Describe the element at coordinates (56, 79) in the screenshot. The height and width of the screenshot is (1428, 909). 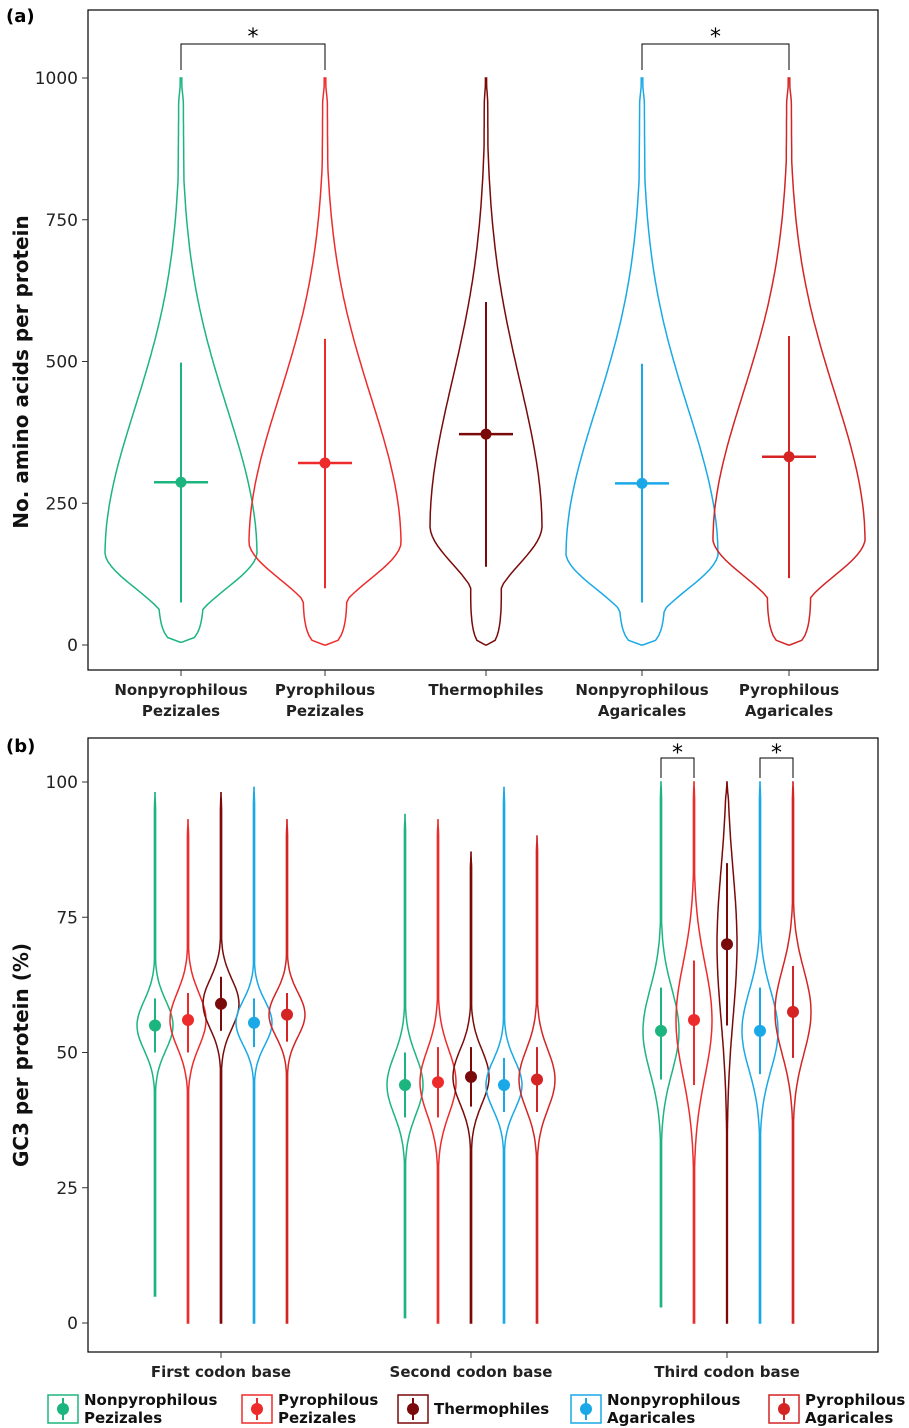
I see `y-tick-label: 1000` at that location.